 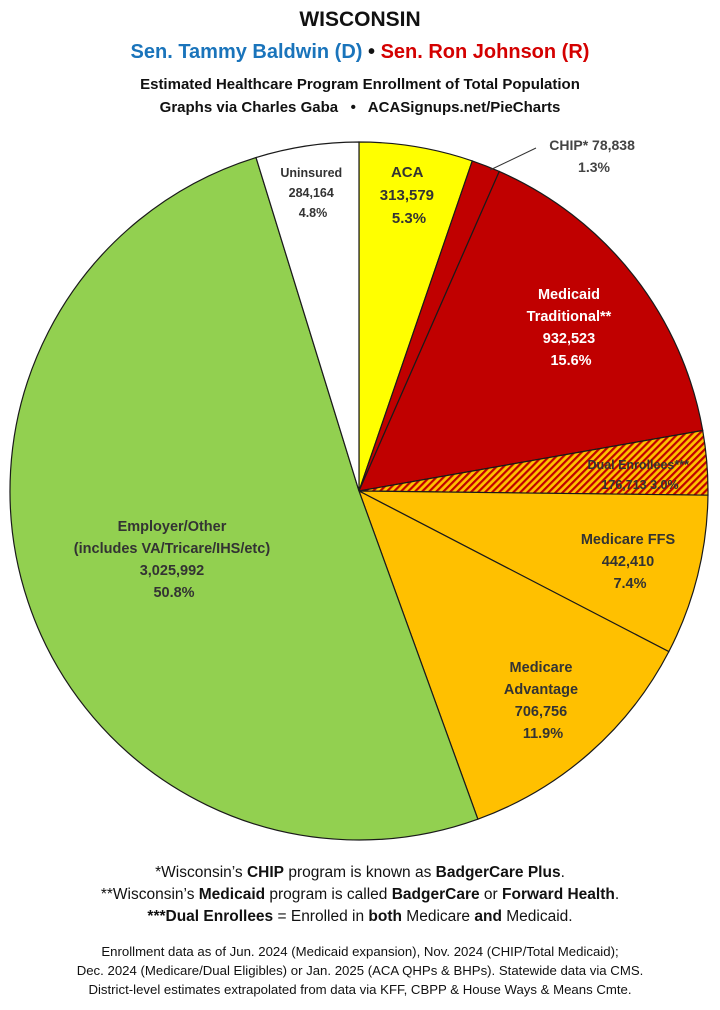 I want to click on label-medicaid: Medicaid Traditional** 932,523 15.6%, so click(x=571, y=328).